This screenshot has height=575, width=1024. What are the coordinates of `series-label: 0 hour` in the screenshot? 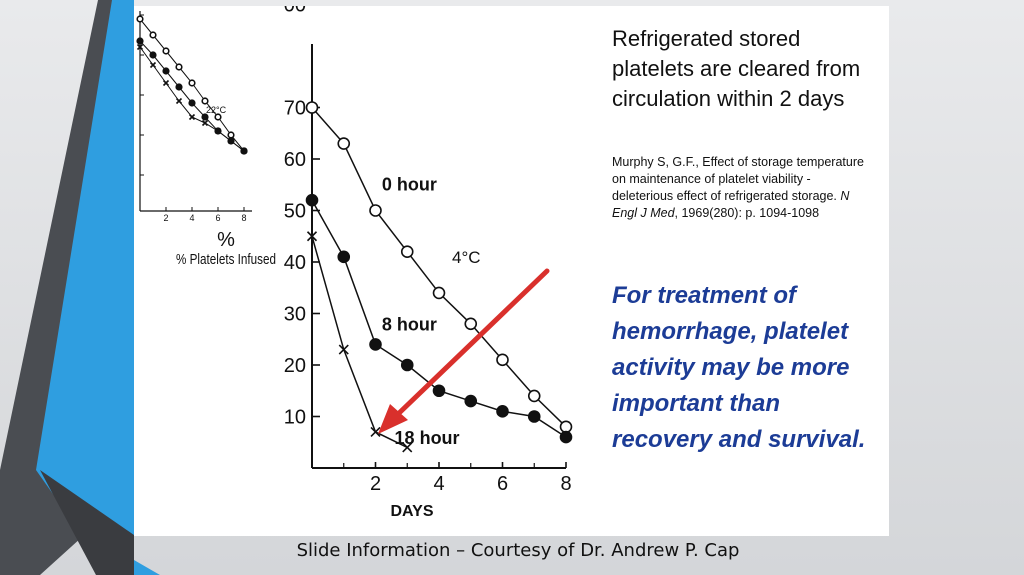 It's located at (409, 185).